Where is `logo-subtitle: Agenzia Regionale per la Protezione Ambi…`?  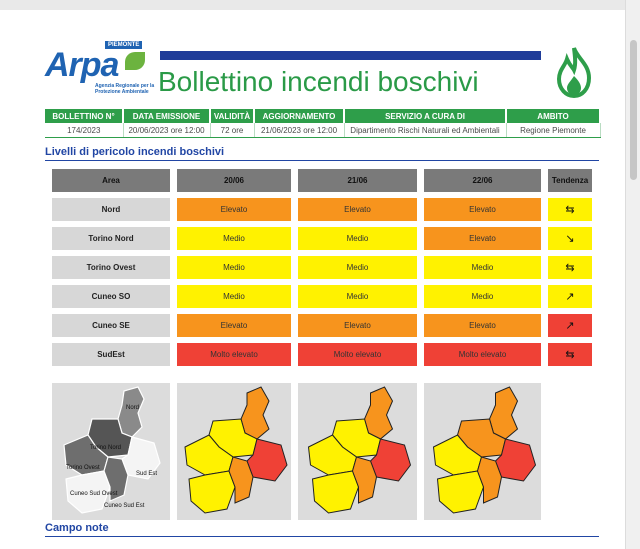 logo-subtitle: Agenzia Regionale per la Protezione Ambi… is located at coordinates (125, 89).